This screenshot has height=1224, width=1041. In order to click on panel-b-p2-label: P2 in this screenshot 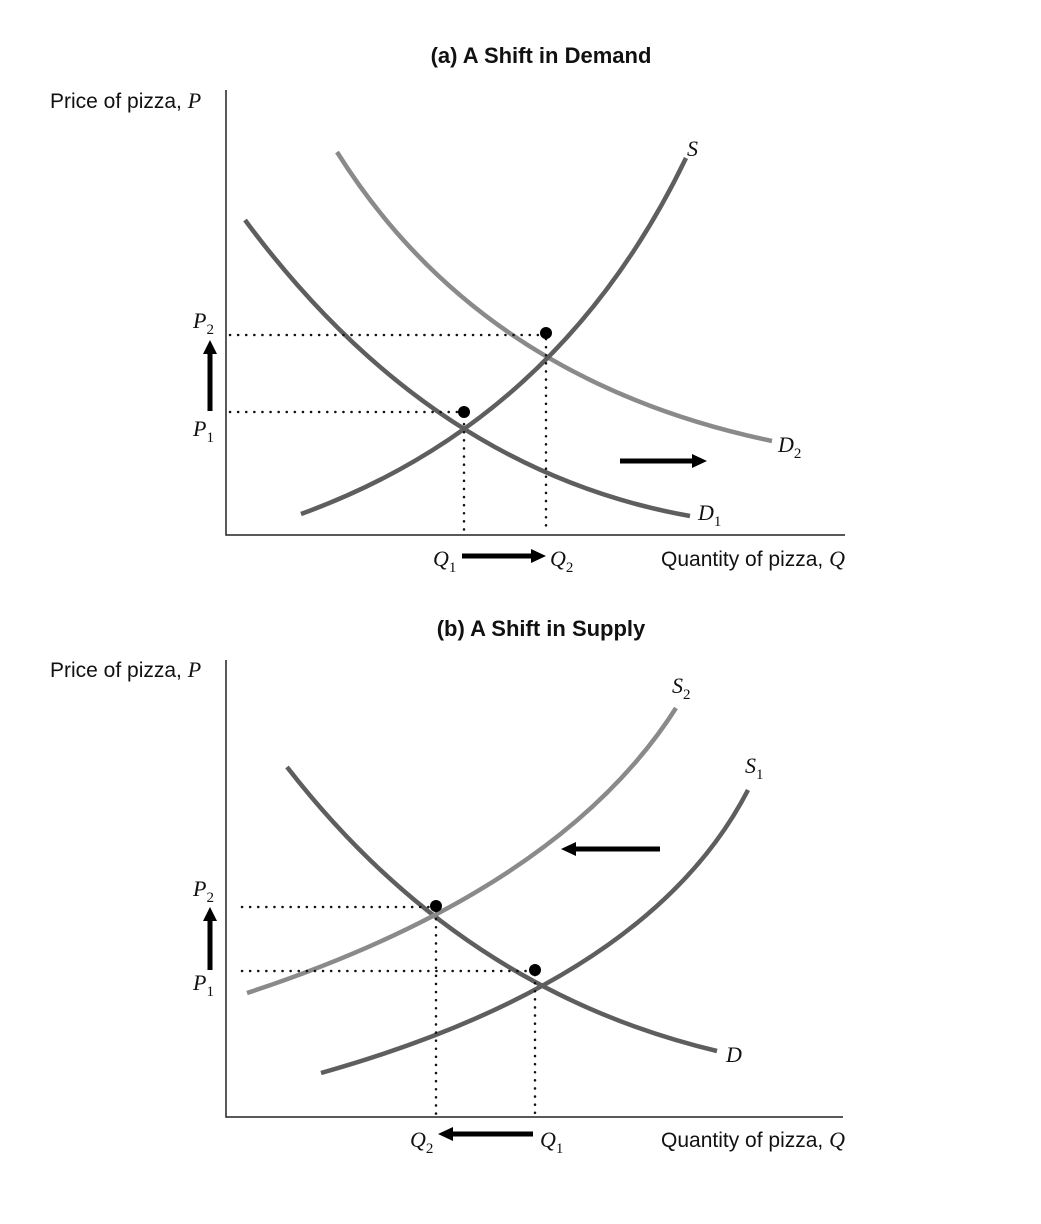, I will do `click(203, 891)`.